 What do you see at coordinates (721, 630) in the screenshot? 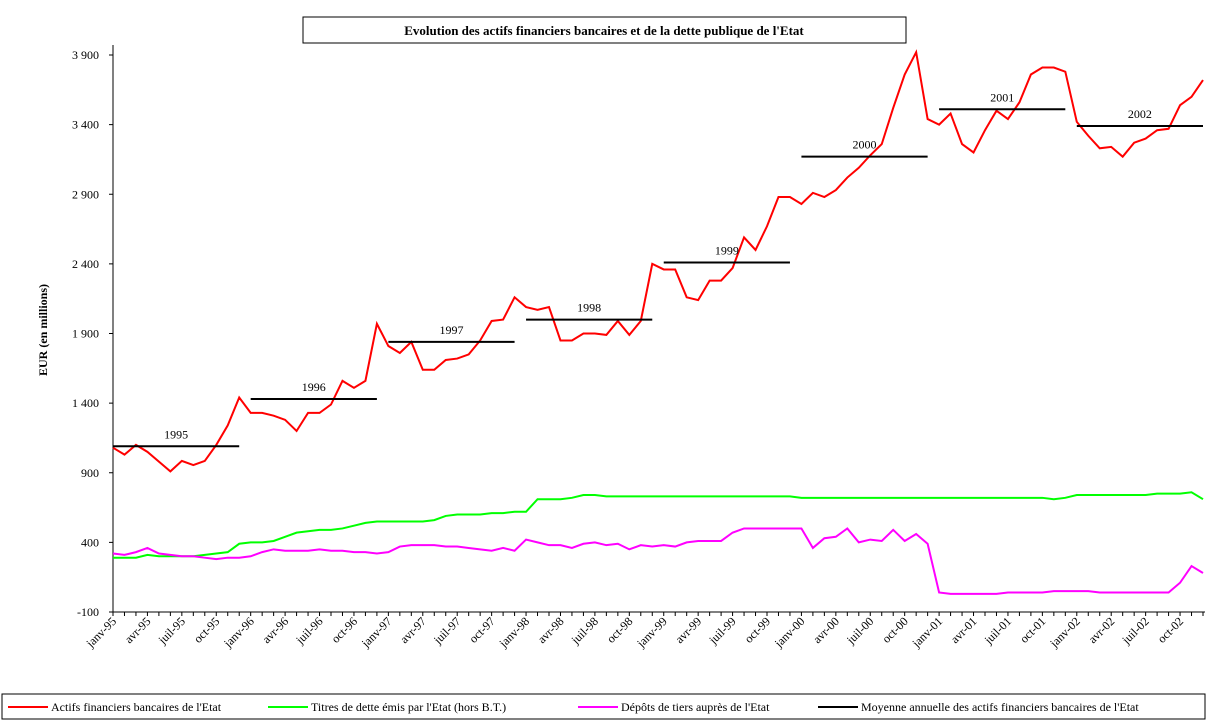
I see `x-tick-label: juil-99` at bounding box center [721, 630].